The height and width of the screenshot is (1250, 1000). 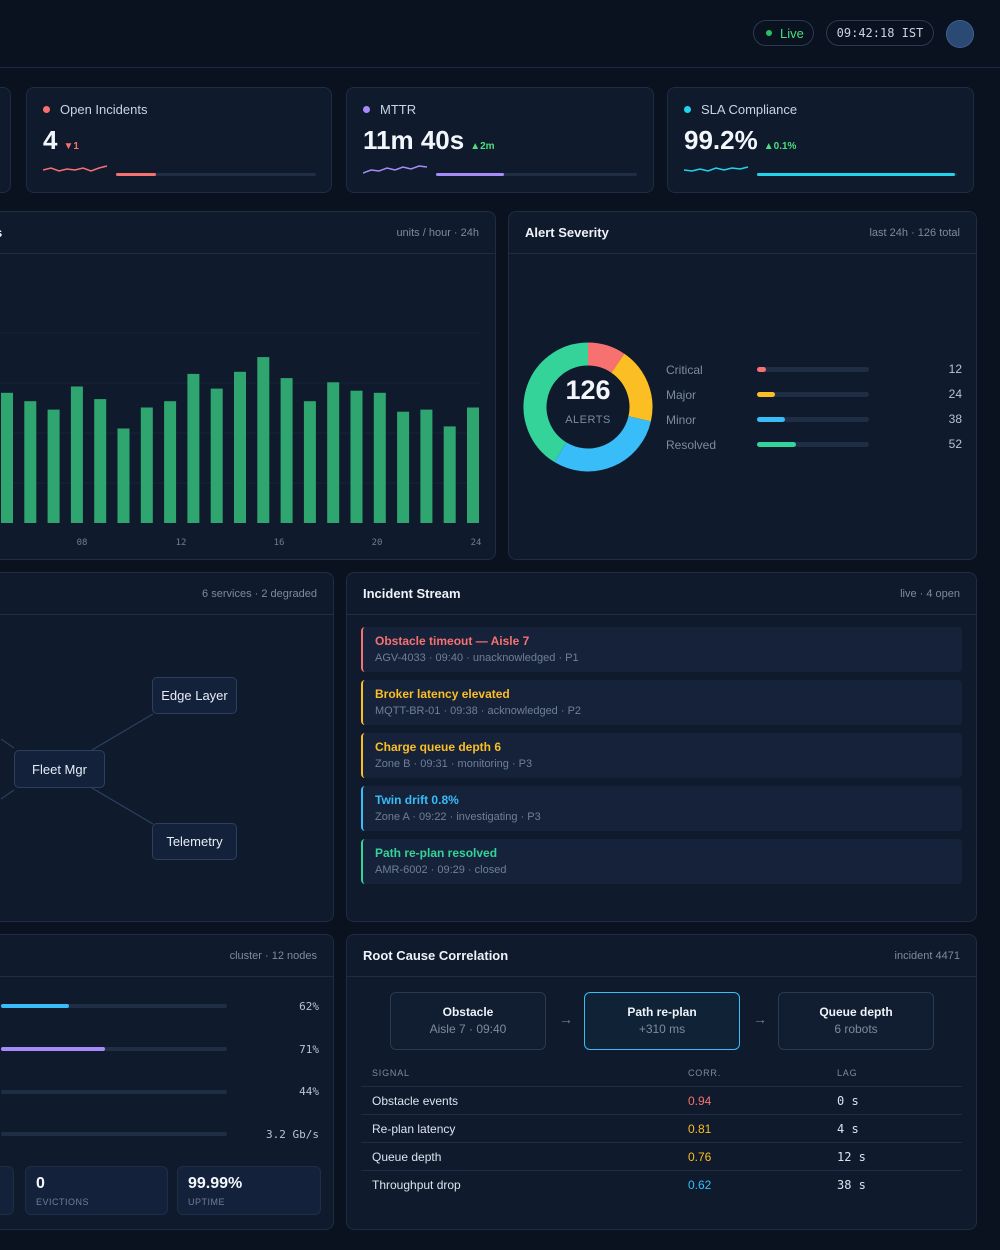 What do you see at coordinates (7, 1190) in the screenshot?
I see `stat-tile-partial` at bounding box center [7, 1190].